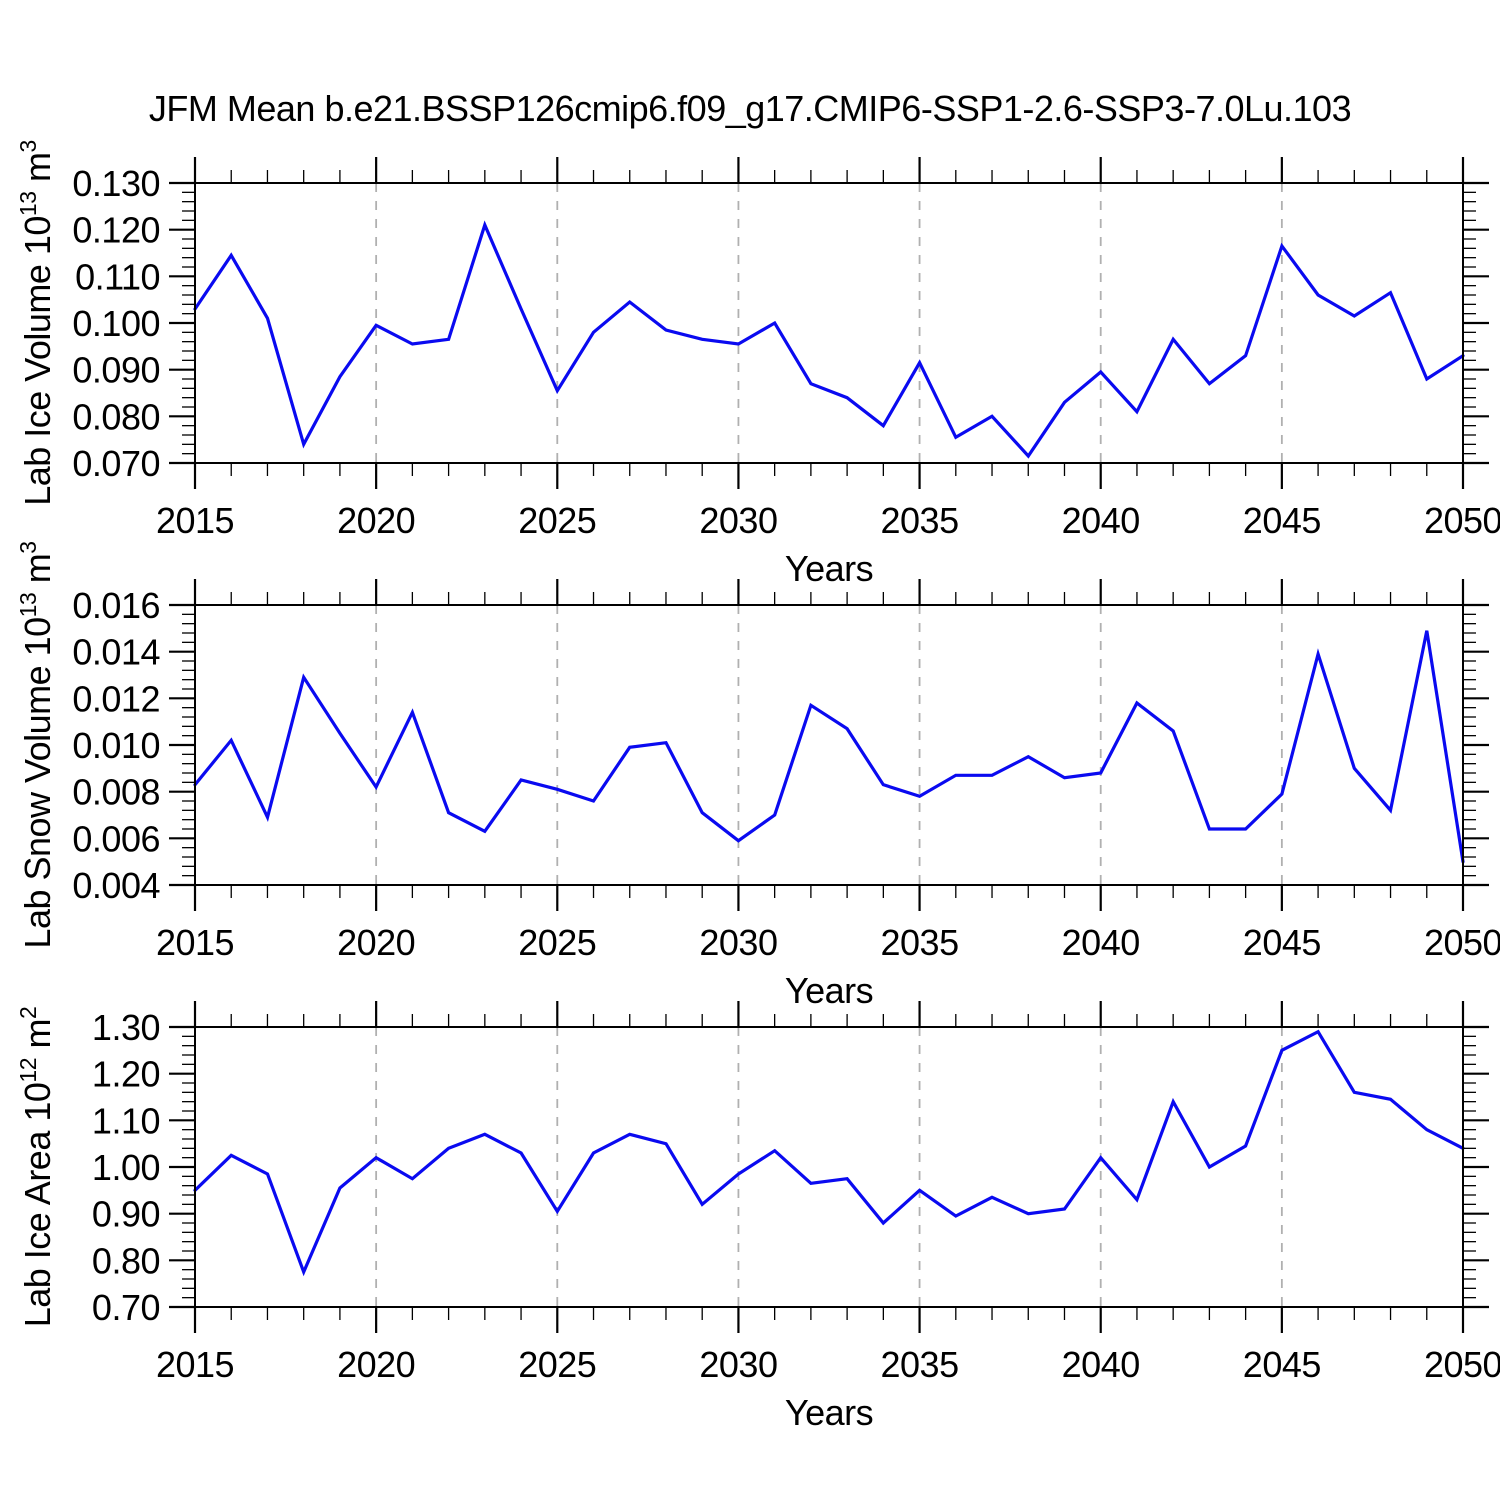 The height and width of the screenshot is (1500, 1500). What do you see at coordinates (116, 369) in the screenshot?
I see `y-tick-label: 0.090` at bounding box center [116, 369].